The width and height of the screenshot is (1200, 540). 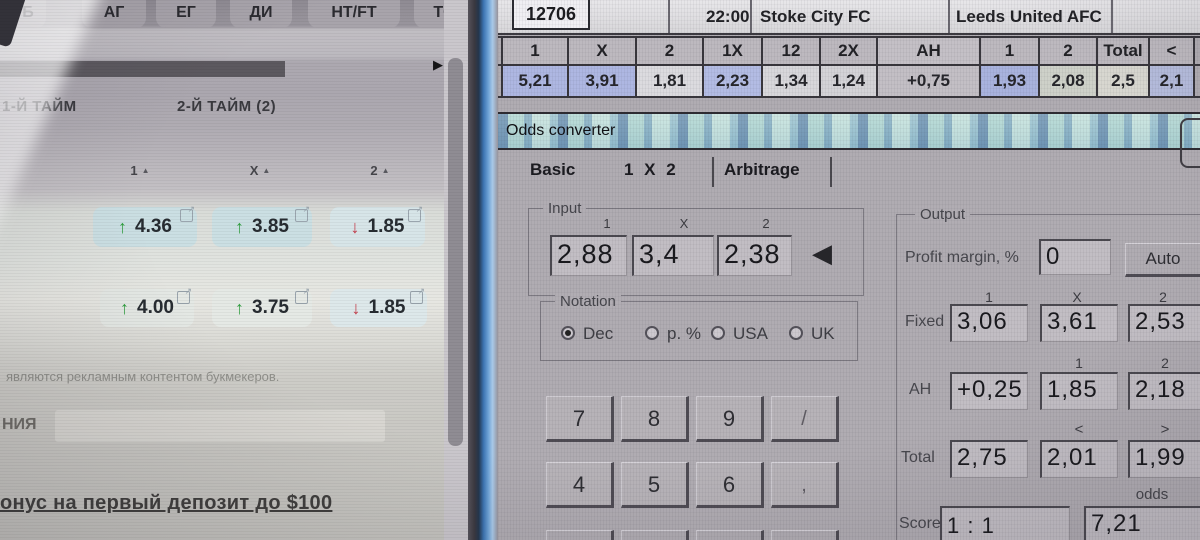 What do you see at coordinates (849, 81) in the screenshot?
I see `odds-value-cell: 1,24` at bounding box center [849, 81].